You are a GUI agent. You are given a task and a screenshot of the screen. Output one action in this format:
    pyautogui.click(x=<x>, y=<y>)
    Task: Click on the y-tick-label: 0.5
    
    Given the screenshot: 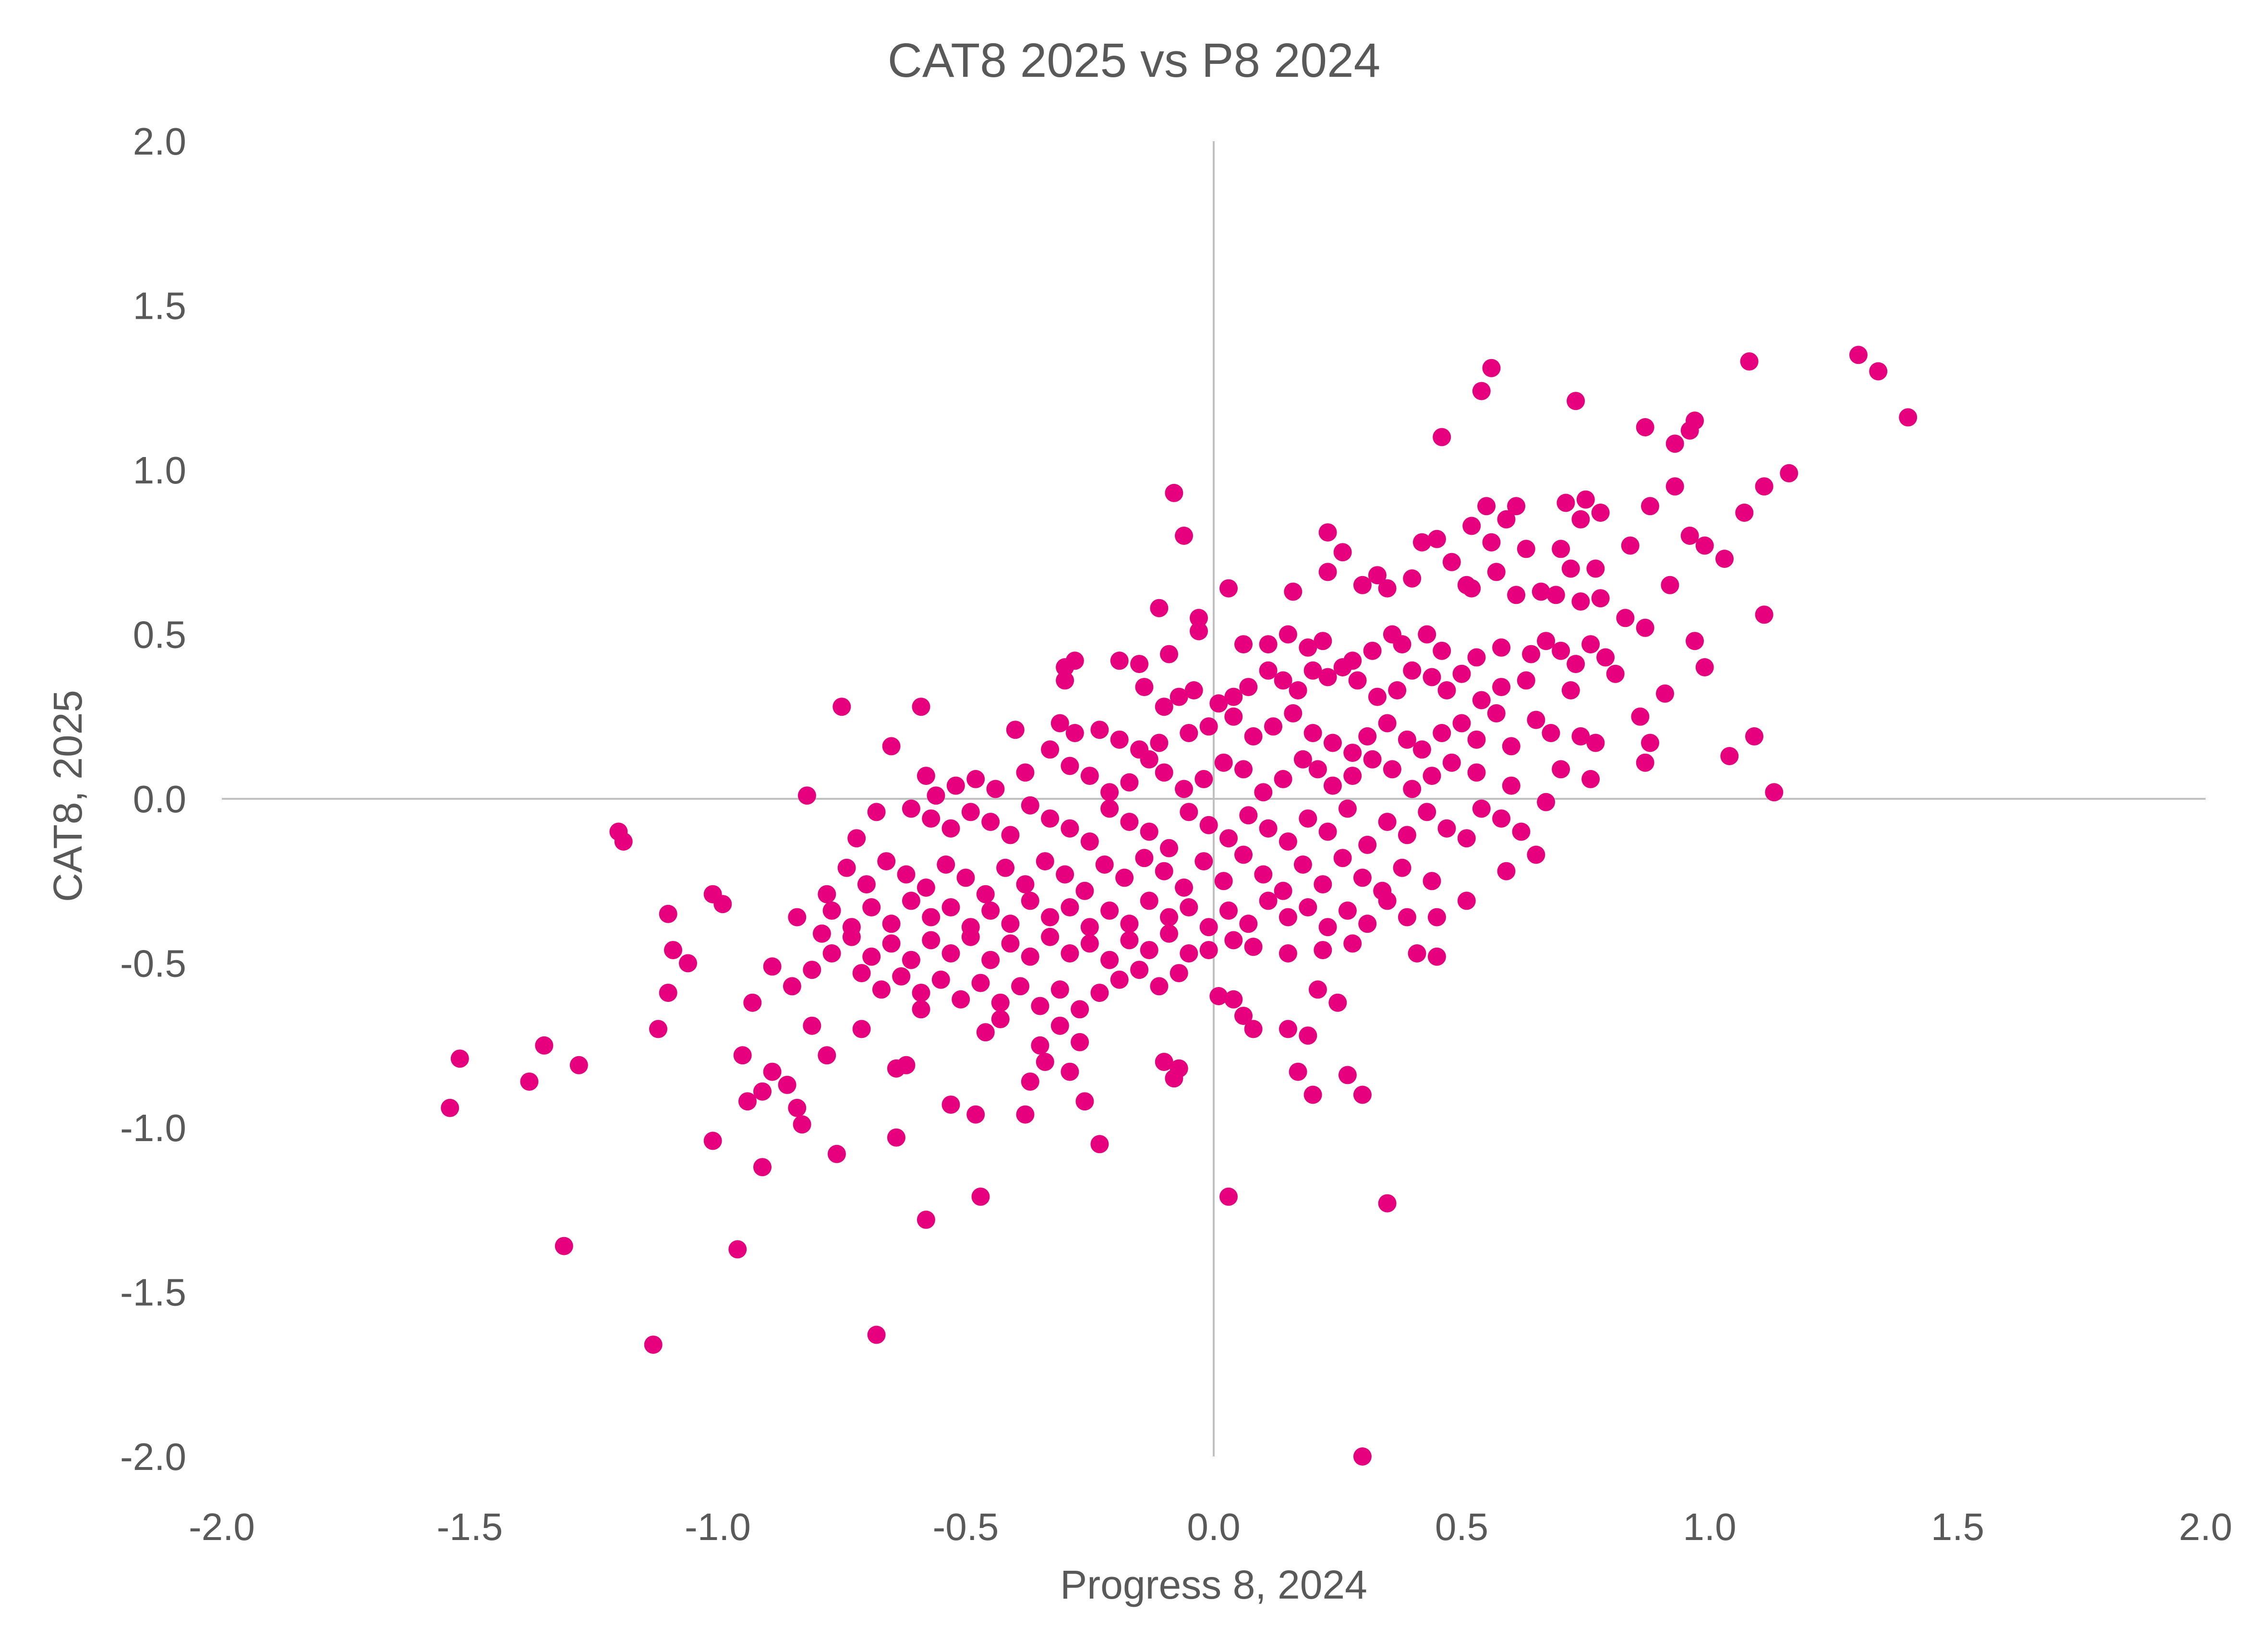 What is the action you would take?
    pyautogui.click(x=159, y=635)
    